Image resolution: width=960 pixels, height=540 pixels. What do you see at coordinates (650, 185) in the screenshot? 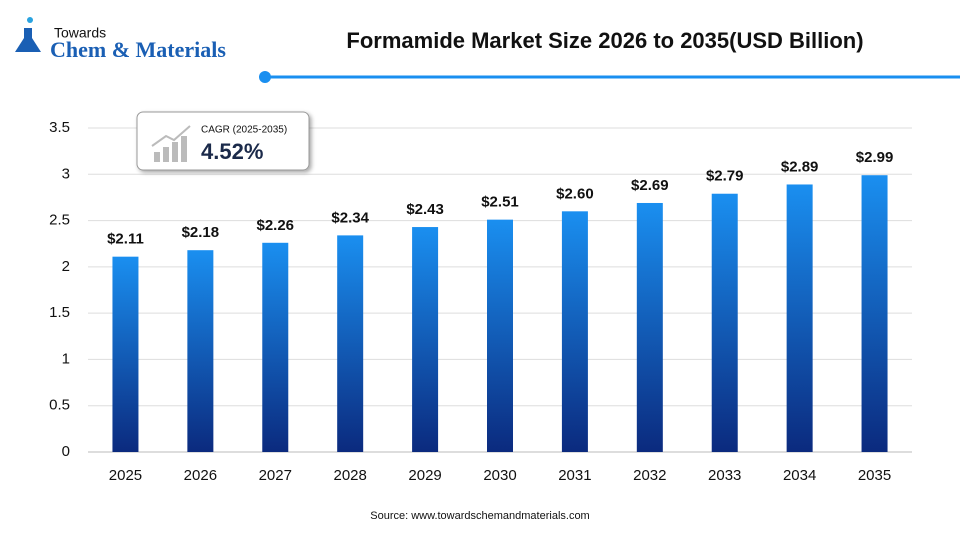
I see `value-label: $2.69` at bounding box center [650, 185].